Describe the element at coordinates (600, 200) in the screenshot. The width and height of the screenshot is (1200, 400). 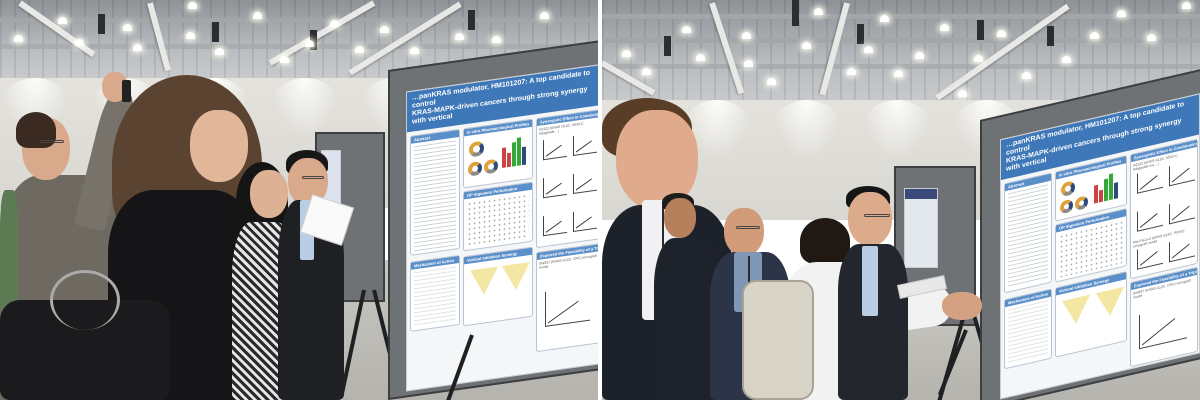
I see `photo-divider` at that location.